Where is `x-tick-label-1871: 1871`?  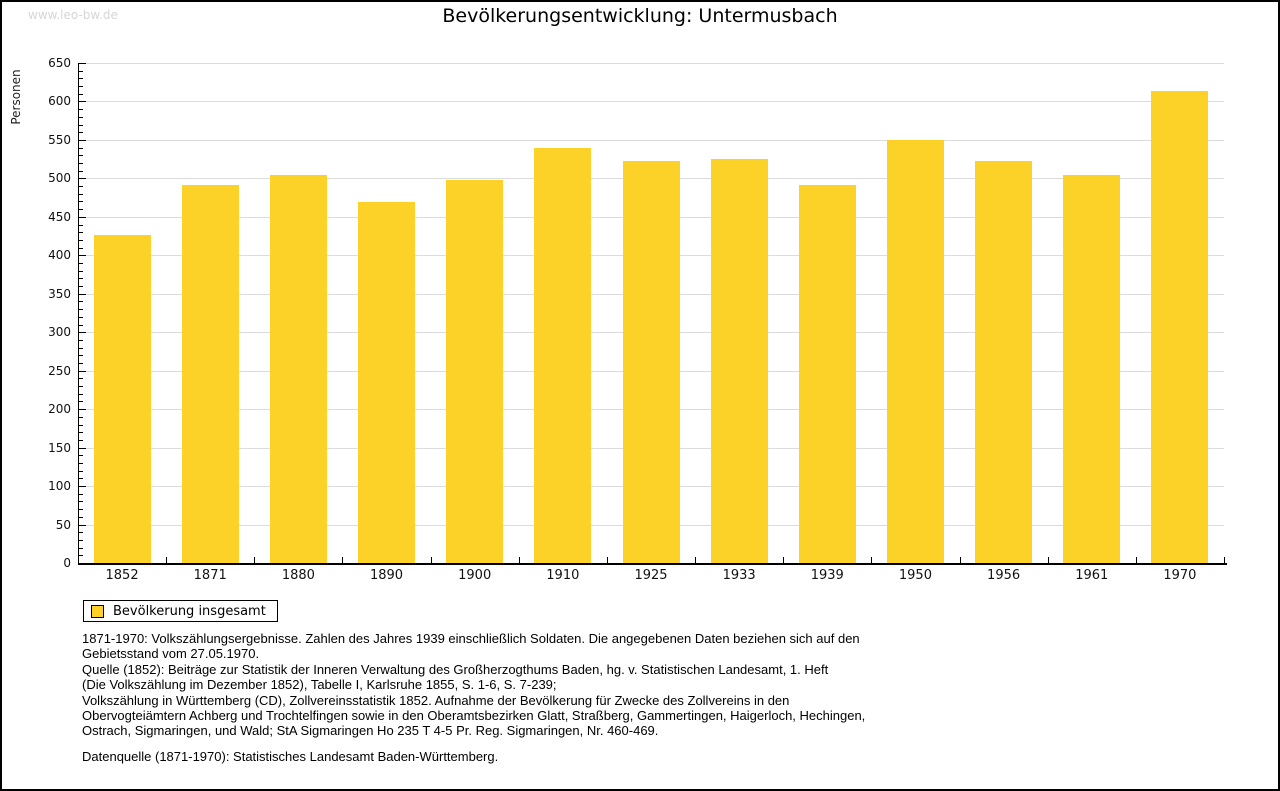
x-tick-label-1871: 1871 is located at coordinates (210, 575).